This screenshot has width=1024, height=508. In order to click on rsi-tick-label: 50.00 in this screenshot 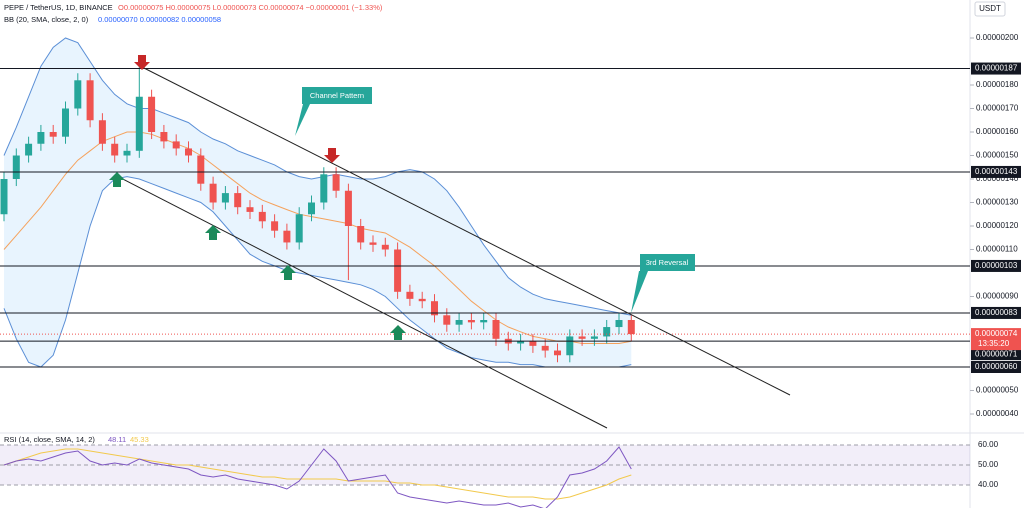, I will do `click(988, 464)`.